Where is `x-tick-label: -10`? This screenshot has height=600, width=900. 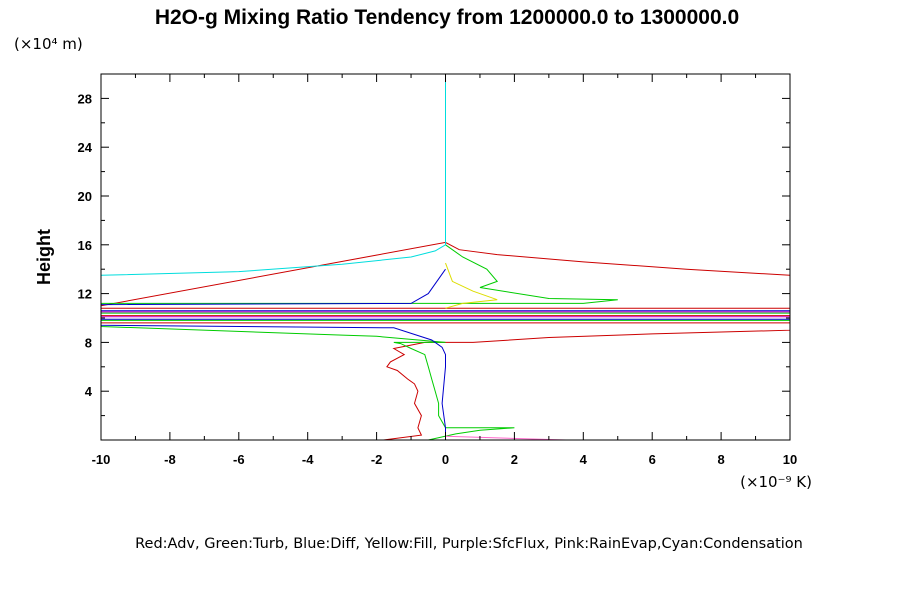
x-tick-label: -10 is located at coordinates (101, 459).